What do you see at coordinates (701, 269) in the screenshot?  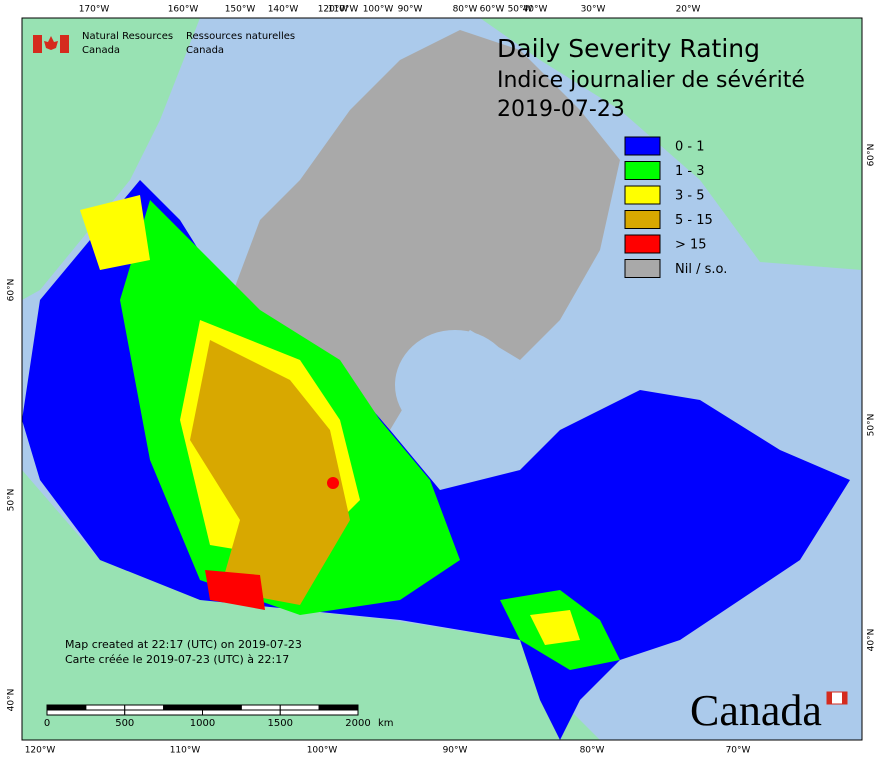 I see `legend-label: Nil / s.o.` at bounding box center [701, 269].